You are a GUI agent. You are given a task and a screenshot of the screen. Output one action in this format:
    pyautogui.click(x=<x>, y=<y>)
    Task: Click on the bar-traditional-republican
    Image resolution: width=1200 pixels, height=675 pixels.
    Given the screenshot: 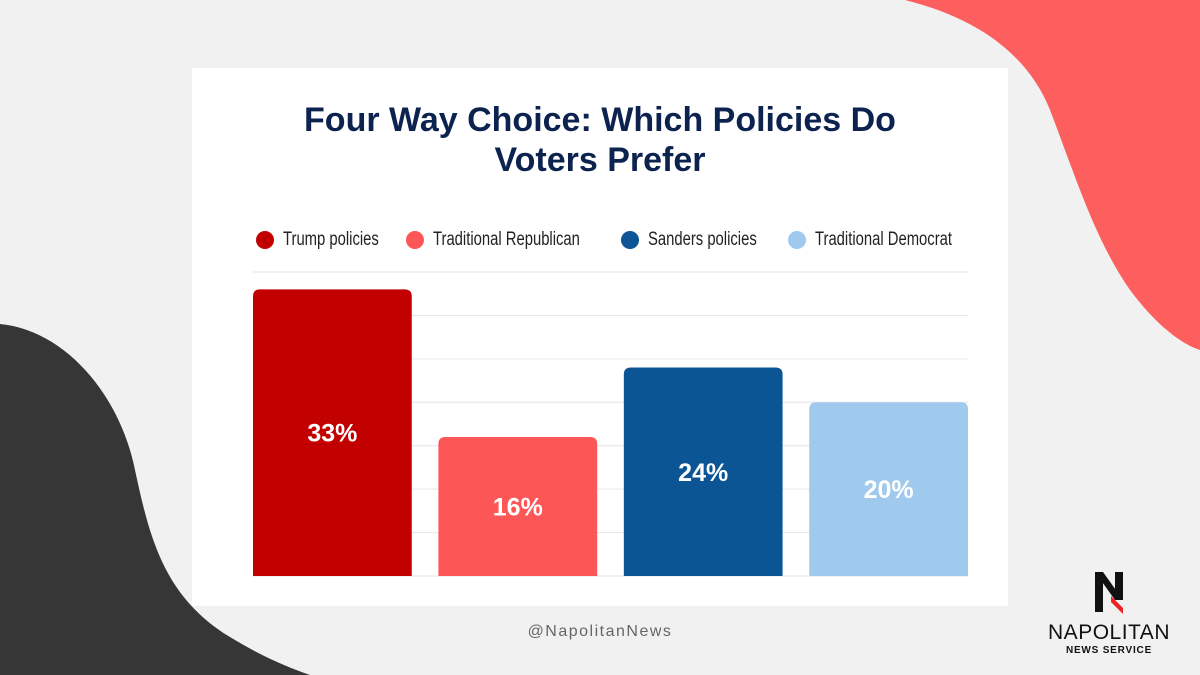 What is the action you would take?
    pyautogui.click(x=518, y=506)
    